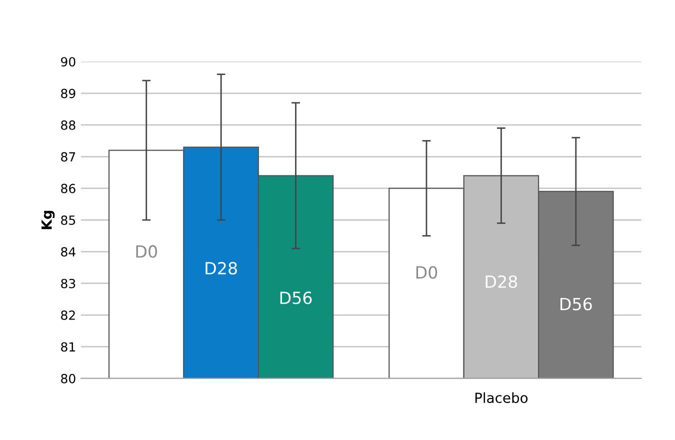 Image resolution: width=675 pixels, height=440 pixels. Describe the element at coordinates (68, 283) in the screenshot. I see `y-tick-label: 83` at that location.